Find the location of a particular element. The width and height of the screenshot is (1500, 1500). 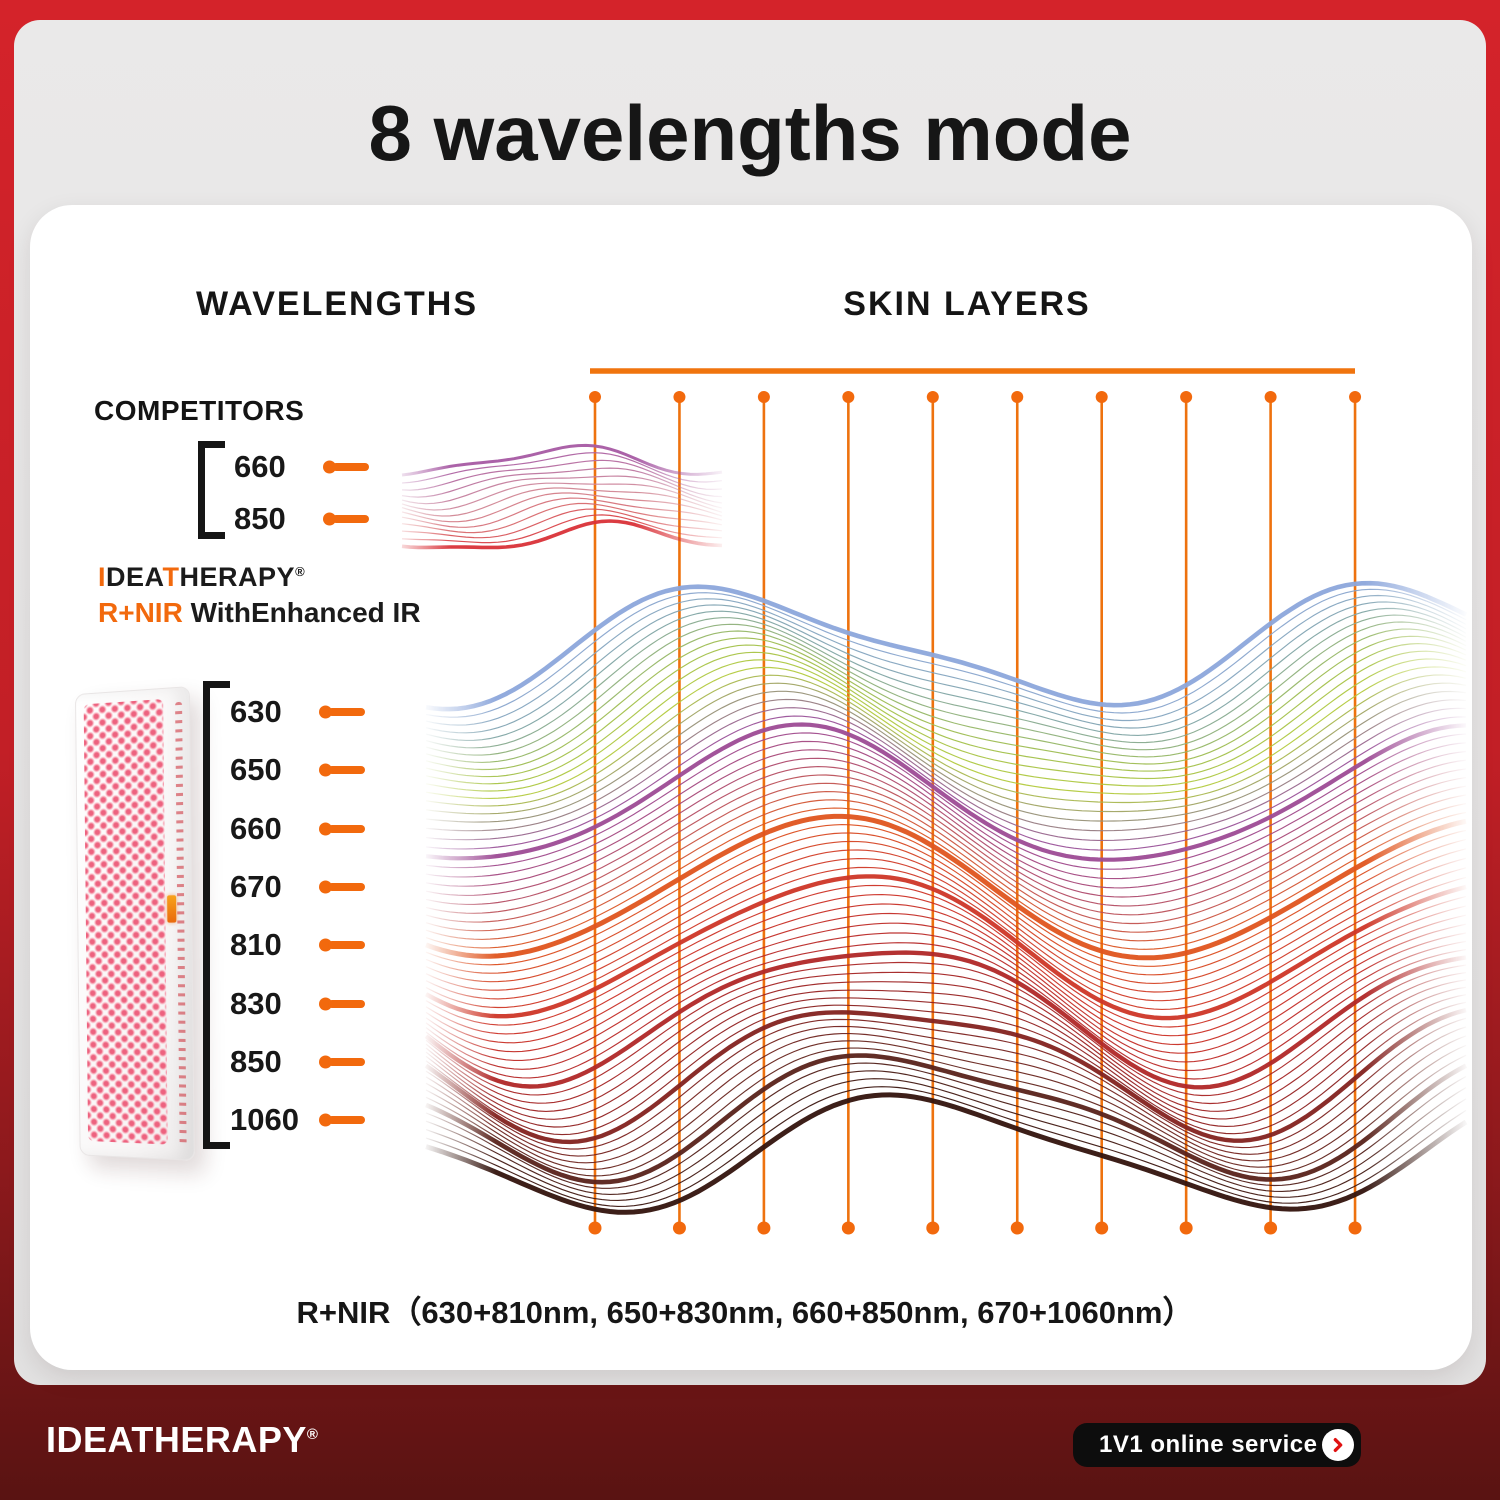

device-bracket is located at coordinates (218, 915).